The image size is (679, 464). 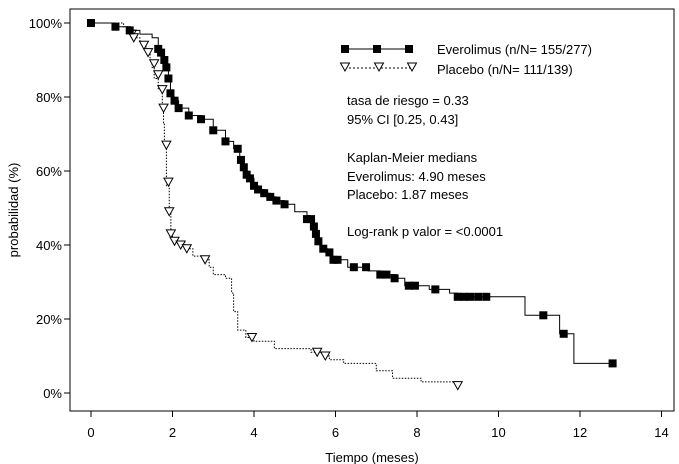 What do you see at coordinates (46, 23) in the screenshot?
I see `y-tick-label: 100%` at bounding box center [46, 23].